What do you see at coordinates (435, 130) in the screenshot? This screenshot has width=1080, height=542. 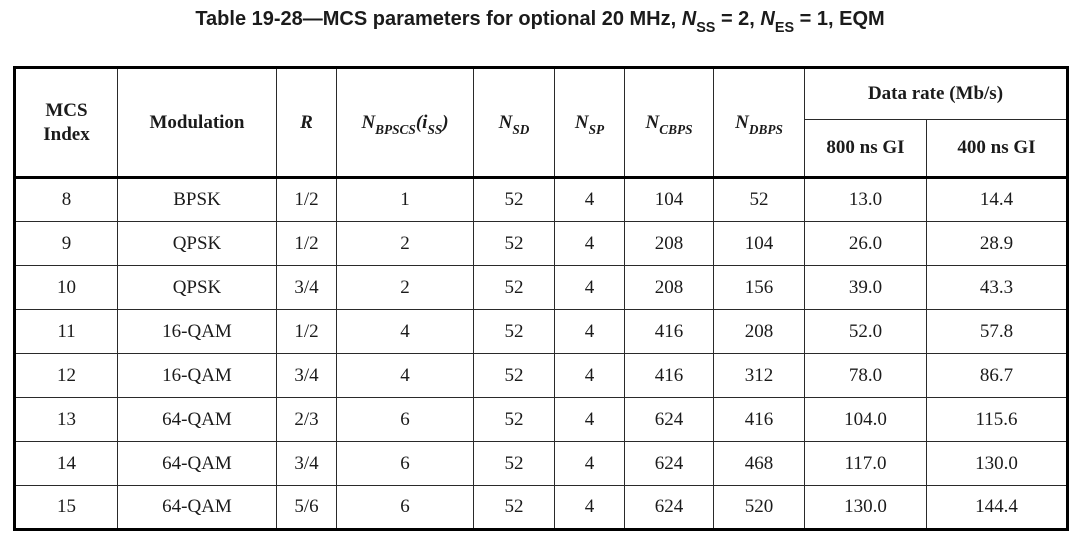 I see `header-nbpscs-iss-sub: SS` at bounding box center [435, 130].